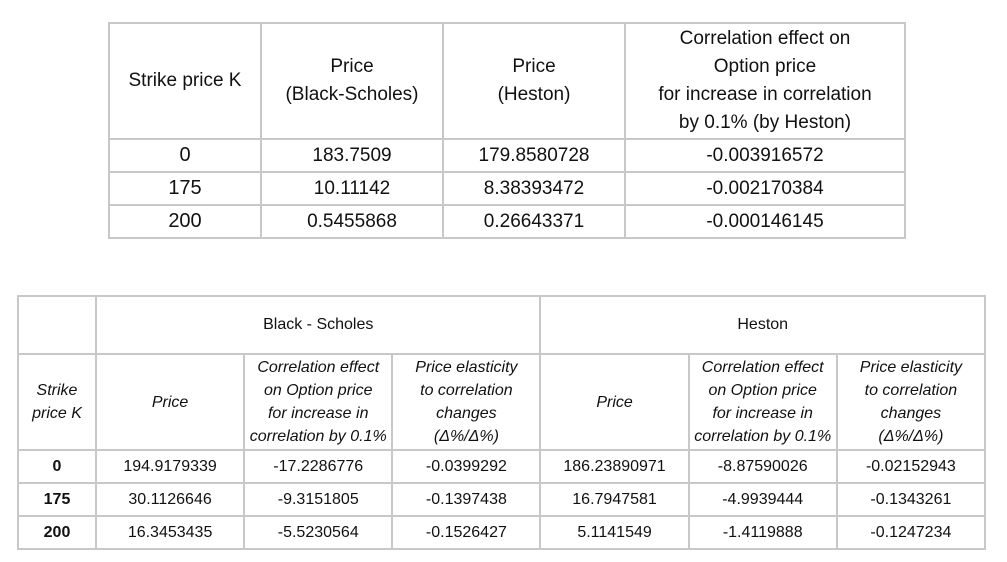 The image size is (1007, 562). I want to click on header-empty-corner, so click(57, 325).